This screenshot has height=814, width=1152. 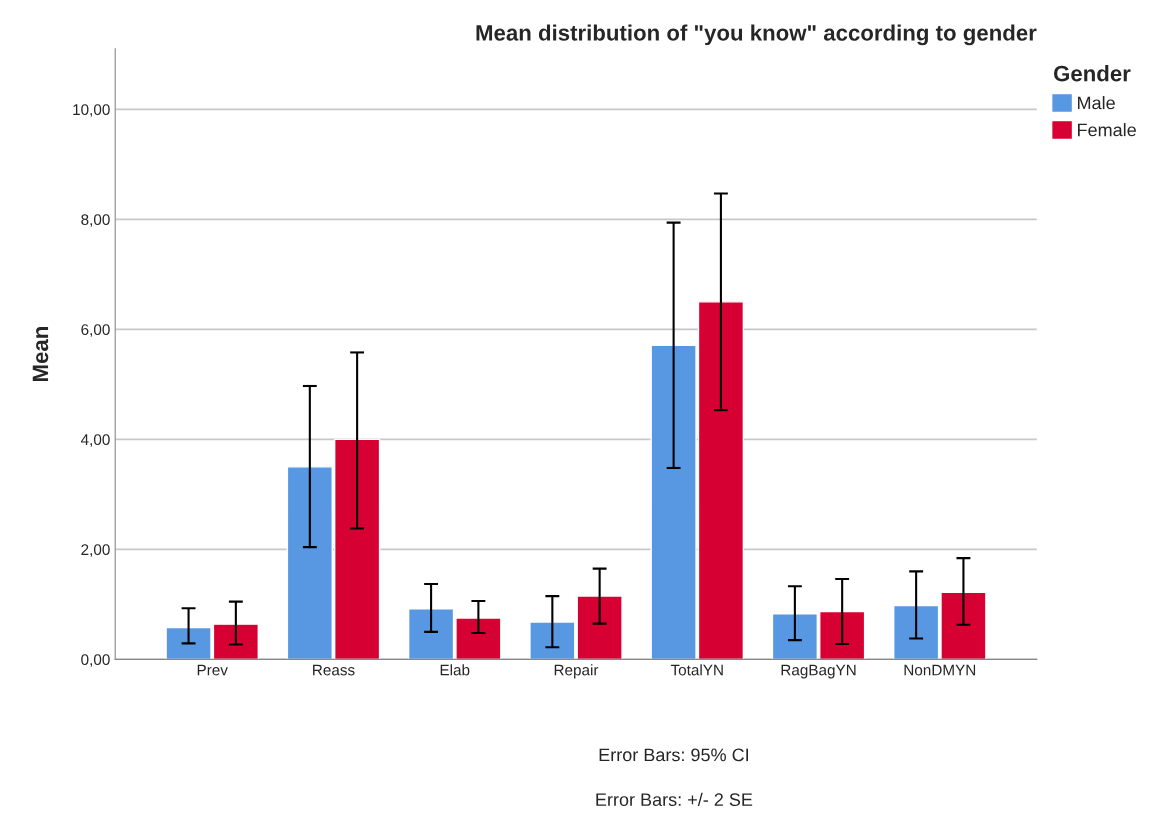 What do you see at coordinates (756, 35) in the screenshot?
I see `chart-title: Mean distribution of "you know" according to gender` at bounding box center [756, 35].